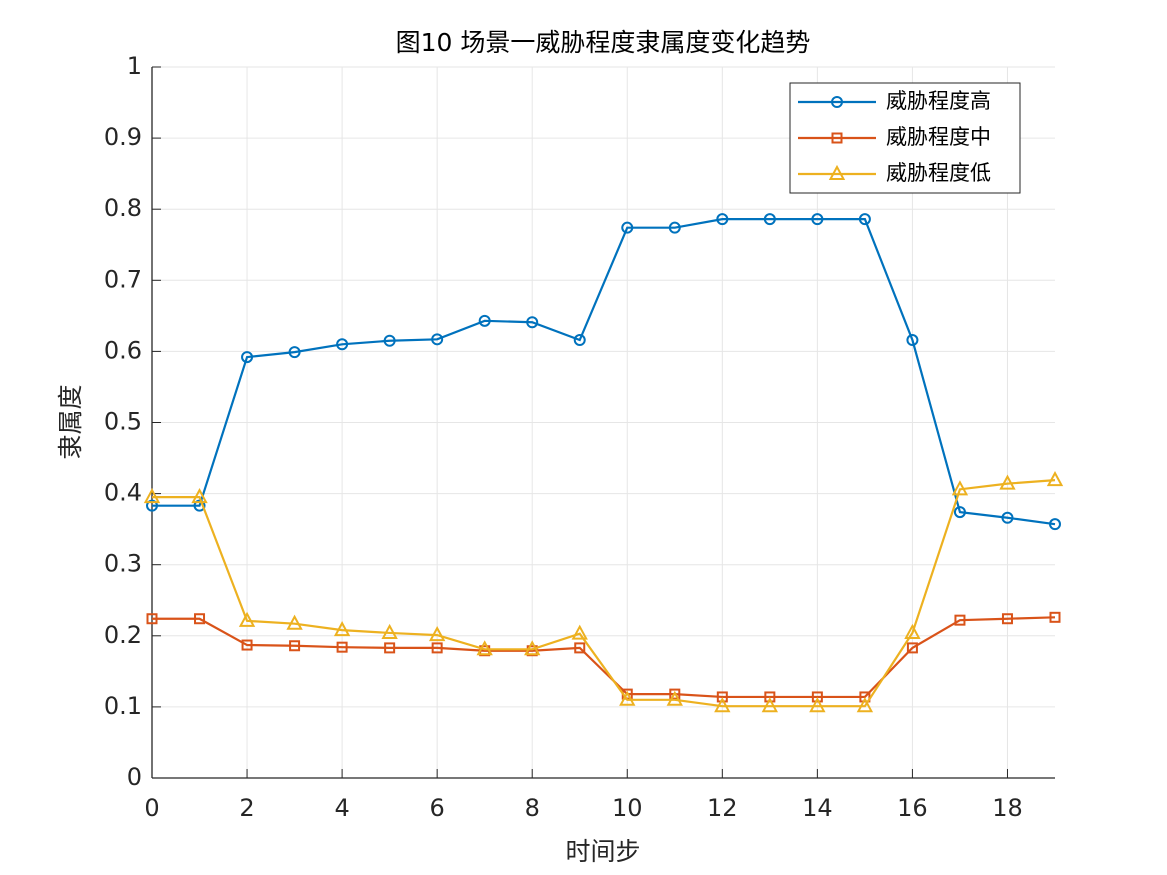 Image resolution: width=1167 pixels, height=875 pixels. I want to click on y-tick-label: 0.4, so click(123, 493).